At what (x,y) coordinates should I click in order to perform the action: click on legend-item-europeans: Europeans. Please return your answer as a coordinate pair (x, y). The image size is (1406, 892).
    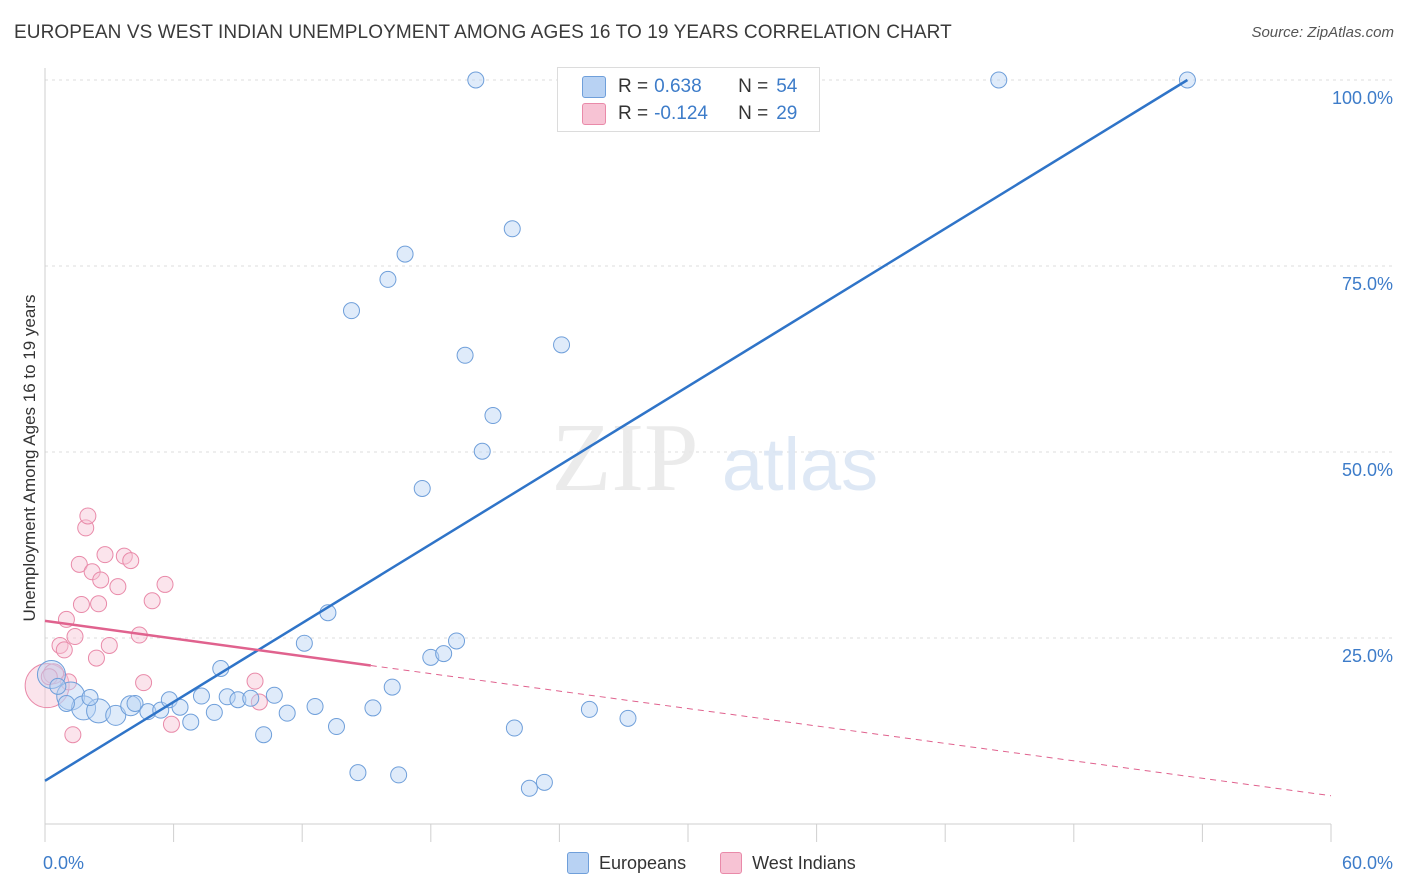
    Looking at the image, I should click on (626, 863).